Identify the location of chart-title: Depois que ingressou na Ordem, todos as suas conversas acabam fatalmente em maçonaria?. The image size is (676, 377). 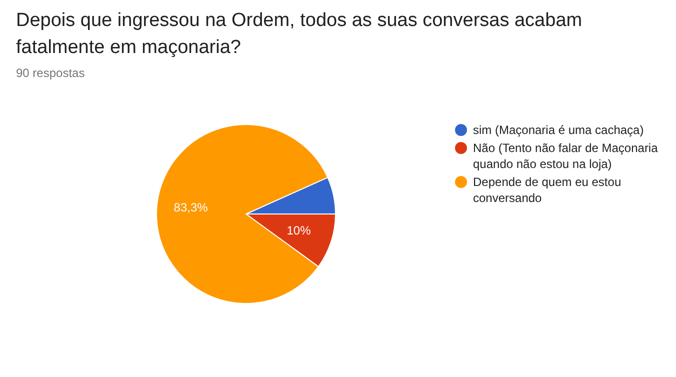
(300, 34).